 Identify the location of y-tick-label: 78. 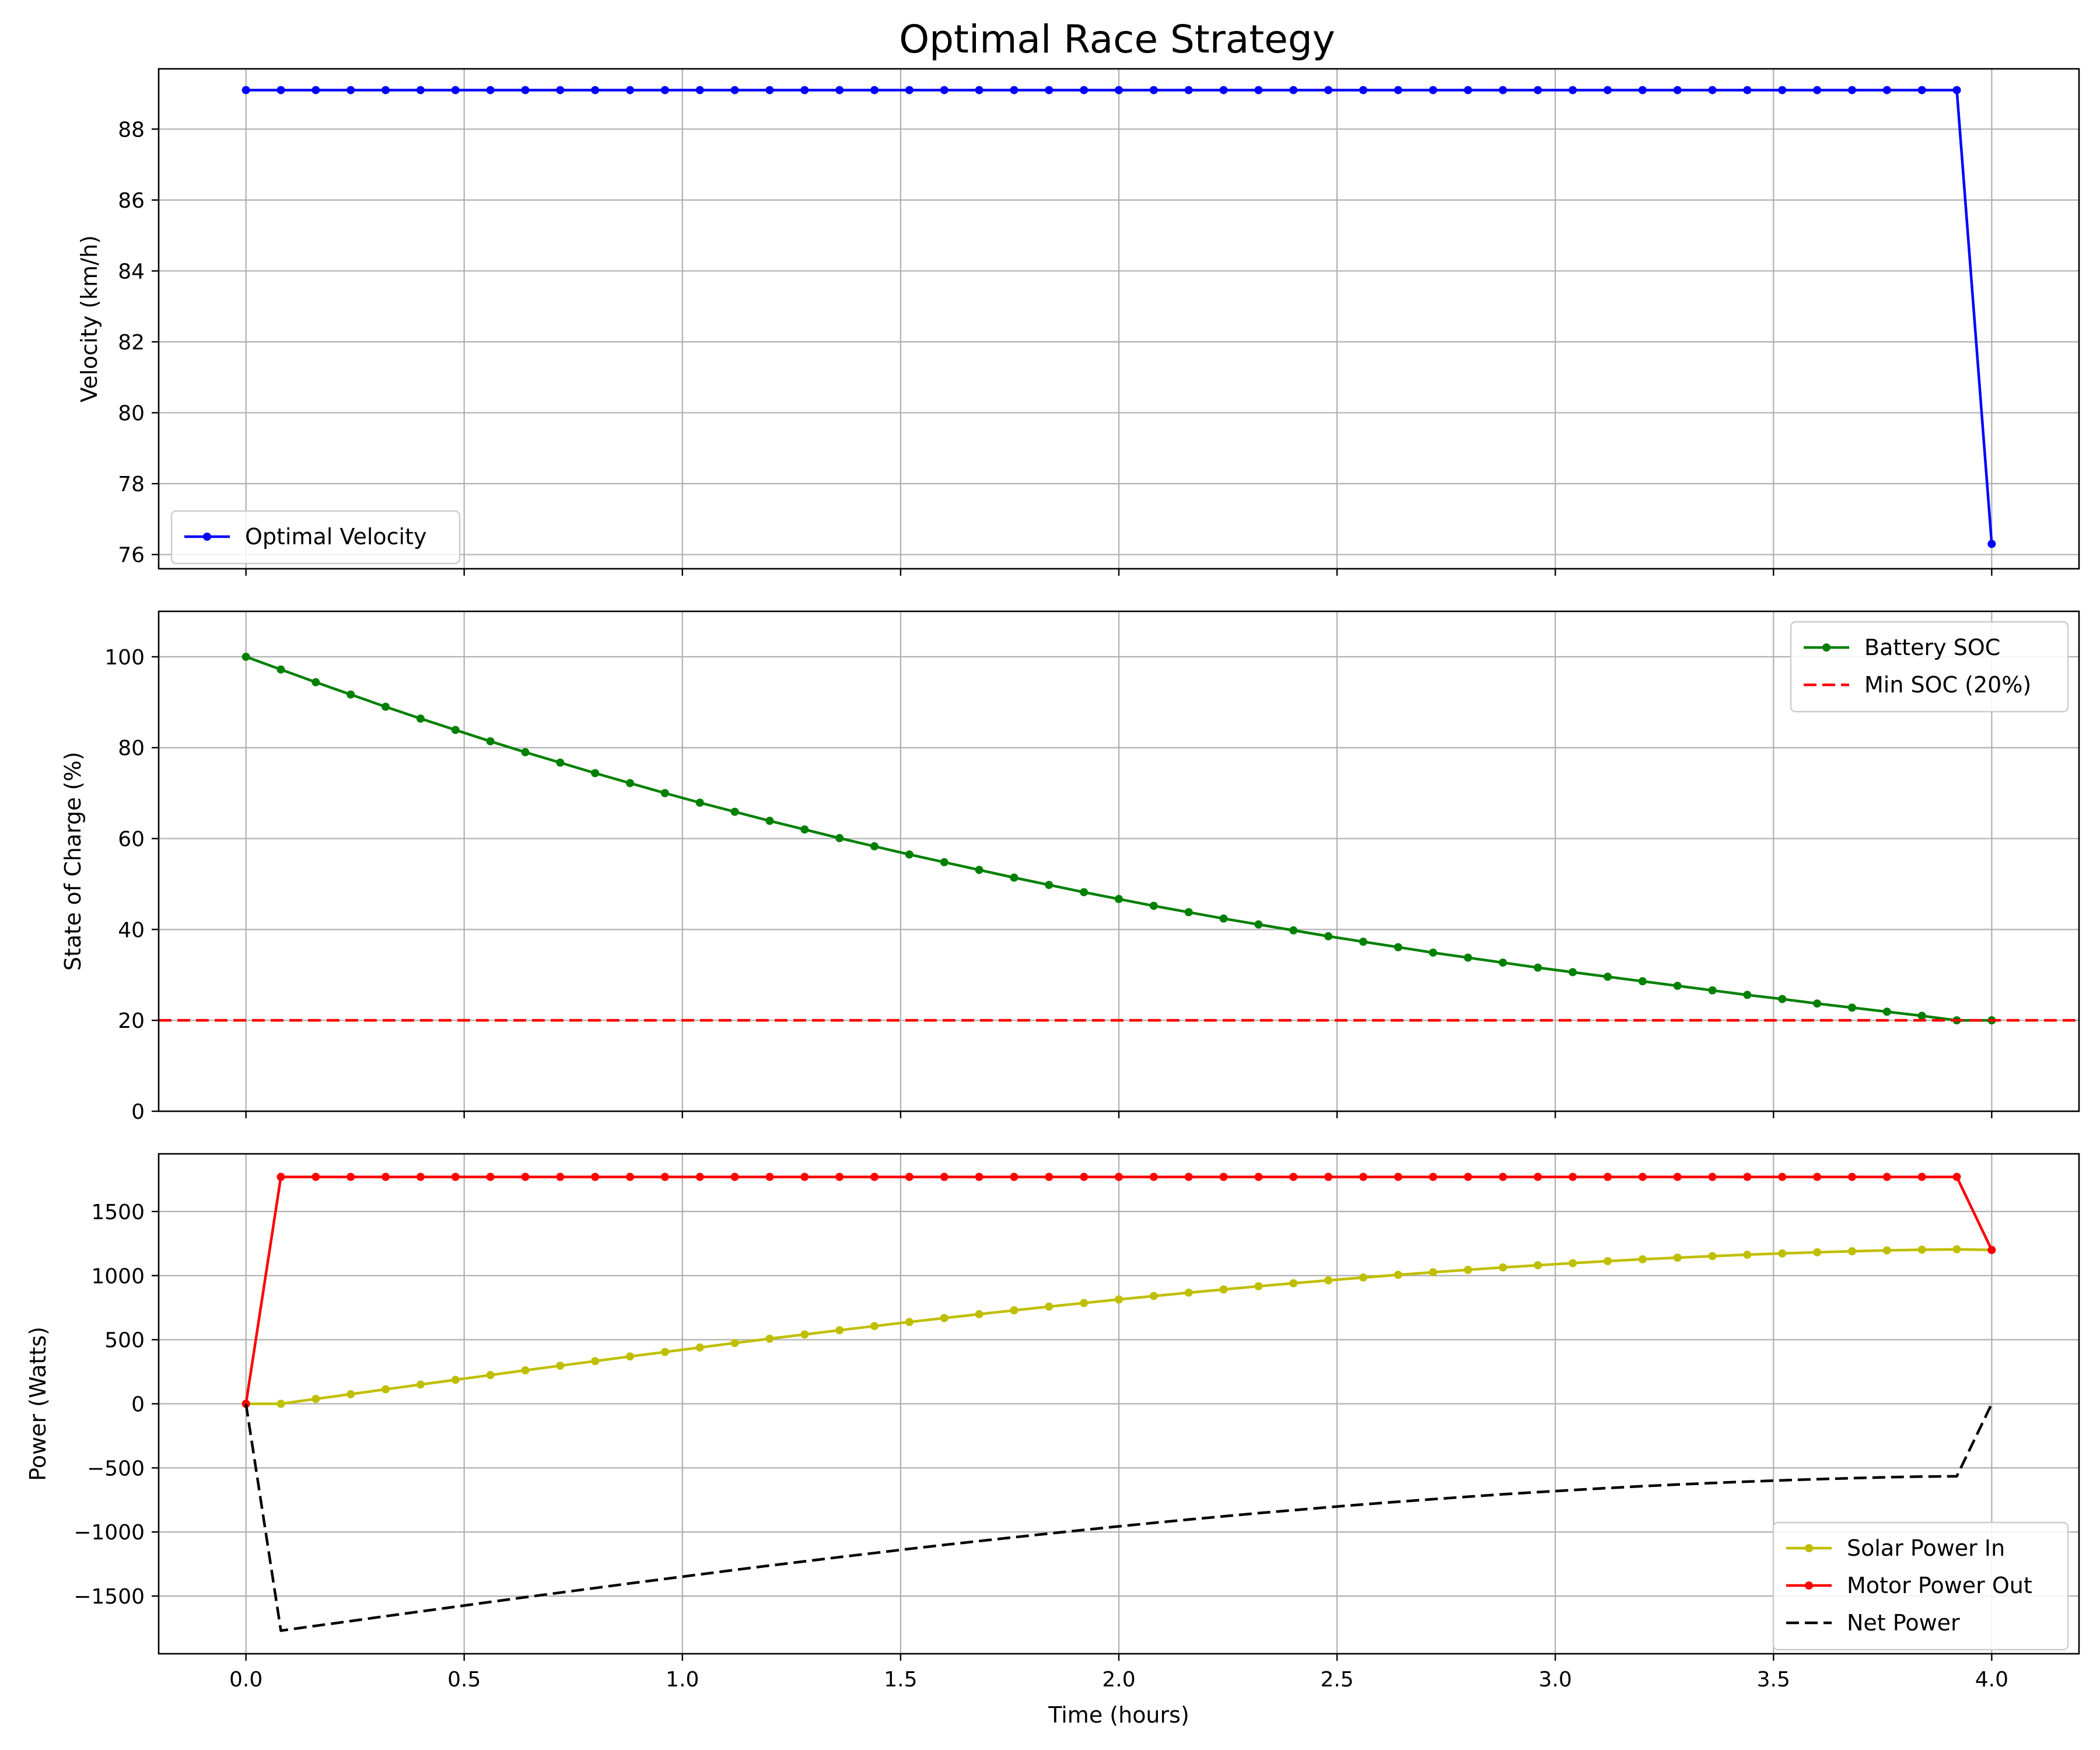
(131, 484).